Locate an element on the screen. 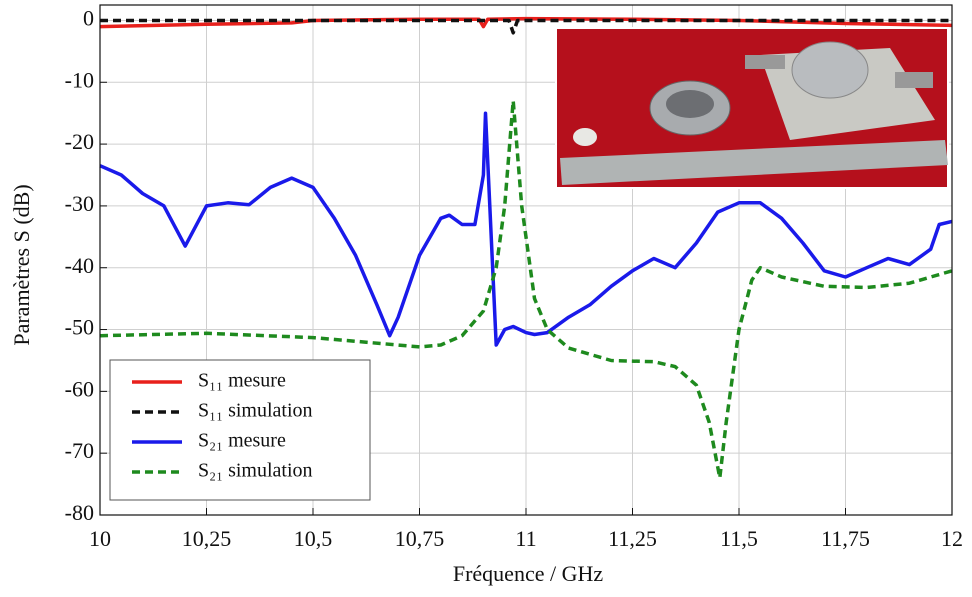 This screenshot has width=972, height=597. x-tick-label: 11,75 is located at coordinates (845, 538).